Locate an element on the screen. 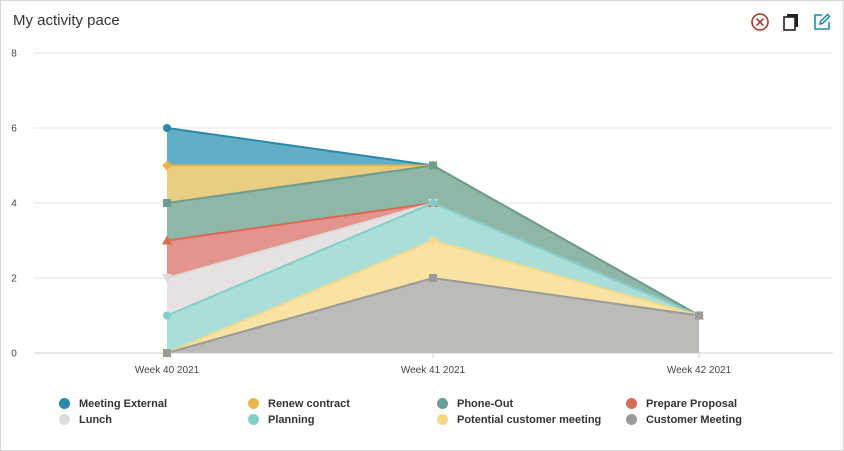  legend-item: Renew contract is located at coordinates (342, 403).